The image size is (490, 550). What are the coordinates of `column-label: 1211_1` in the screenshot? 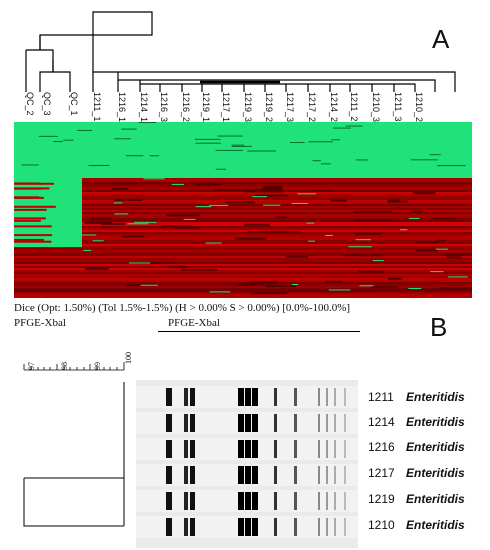 It's located at (97, 107).